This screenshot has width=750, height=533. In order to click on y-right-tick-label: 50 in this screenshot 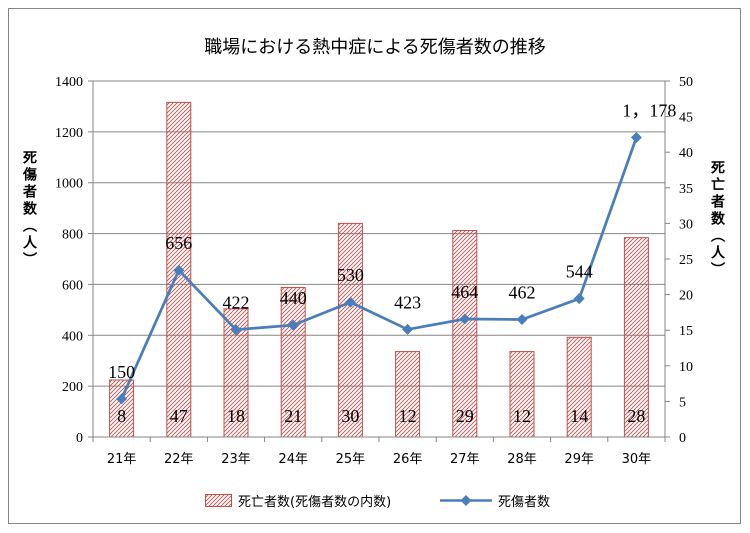, I will do `click(686, 82)`.